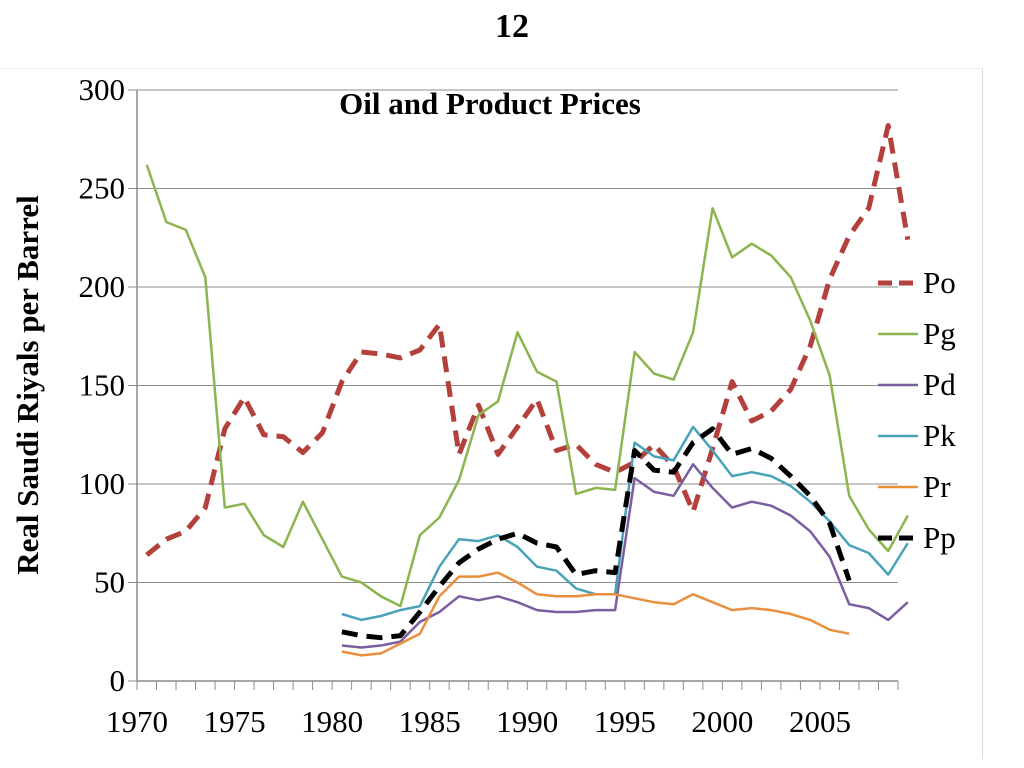  What do you see at coordinates (722, 721) in the screenshot?
I see `x-tick-label: 2000` at bounding box center [722, 721].